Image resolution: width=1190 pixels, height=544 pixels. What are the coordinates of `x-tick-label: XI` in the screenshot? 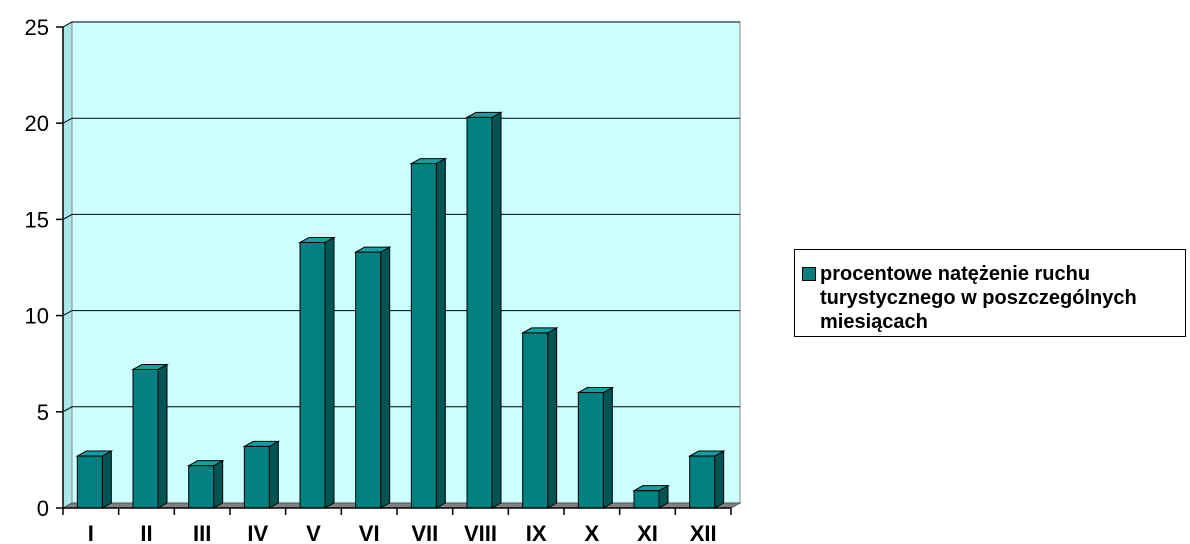 It's located at (647, 532).